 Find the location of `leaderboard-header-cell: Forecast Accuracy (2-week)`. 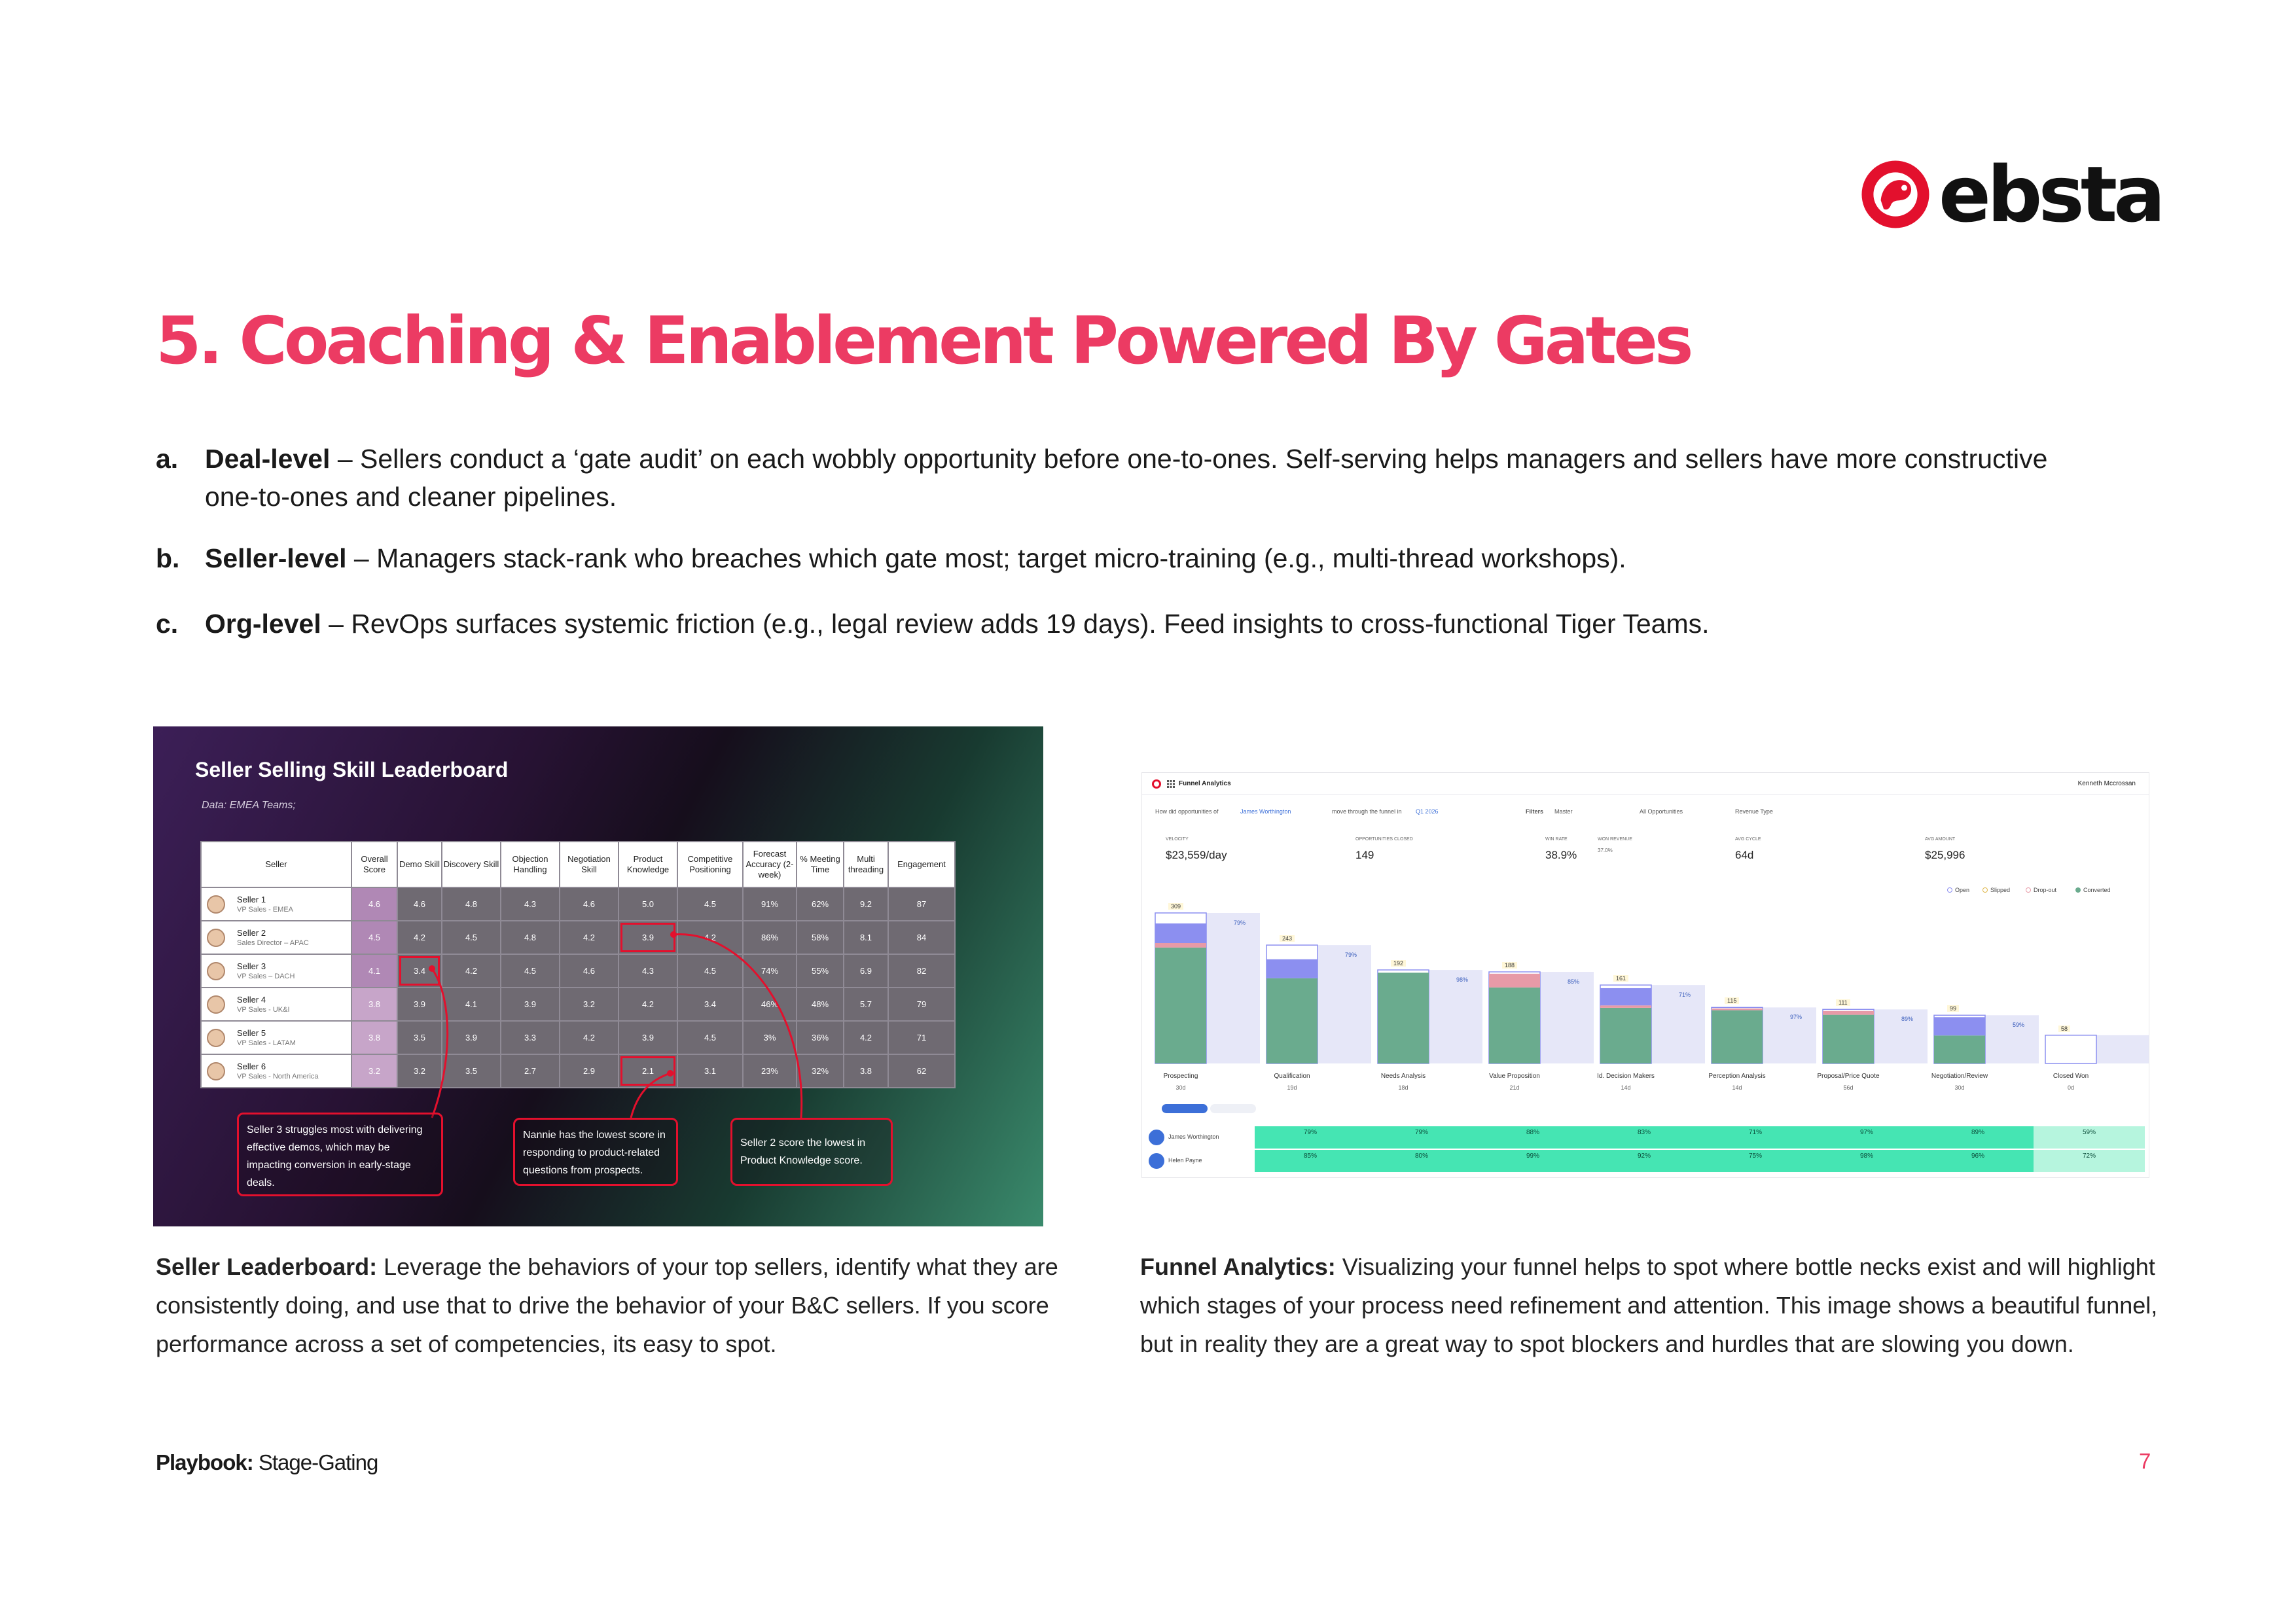

leaderboard-header-cell: Forecast Accuracy (2-week) is located at coordinates (769, 864).